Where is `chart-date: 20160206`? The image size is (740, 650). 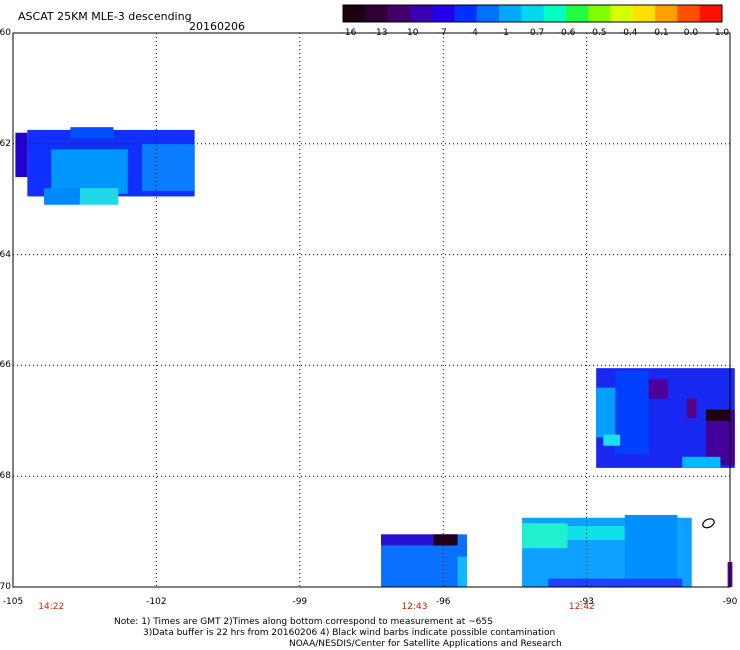 chart-date: 20160206 is located at coordinates (217, 26).